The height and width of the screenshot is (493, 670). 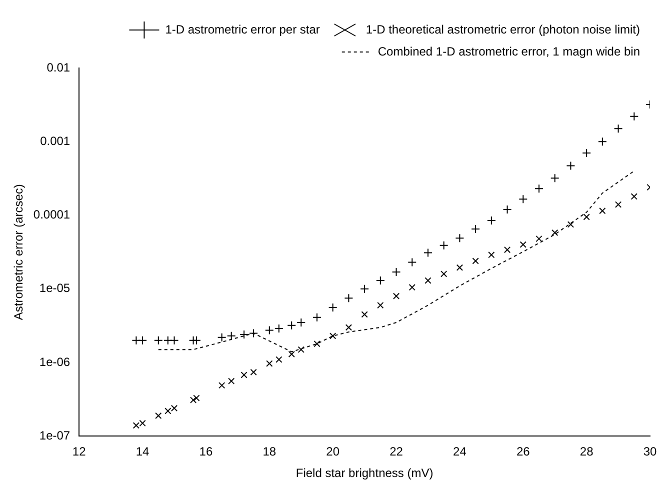 I want to click on x-tick-label: 20, so click(x=333, y=451).